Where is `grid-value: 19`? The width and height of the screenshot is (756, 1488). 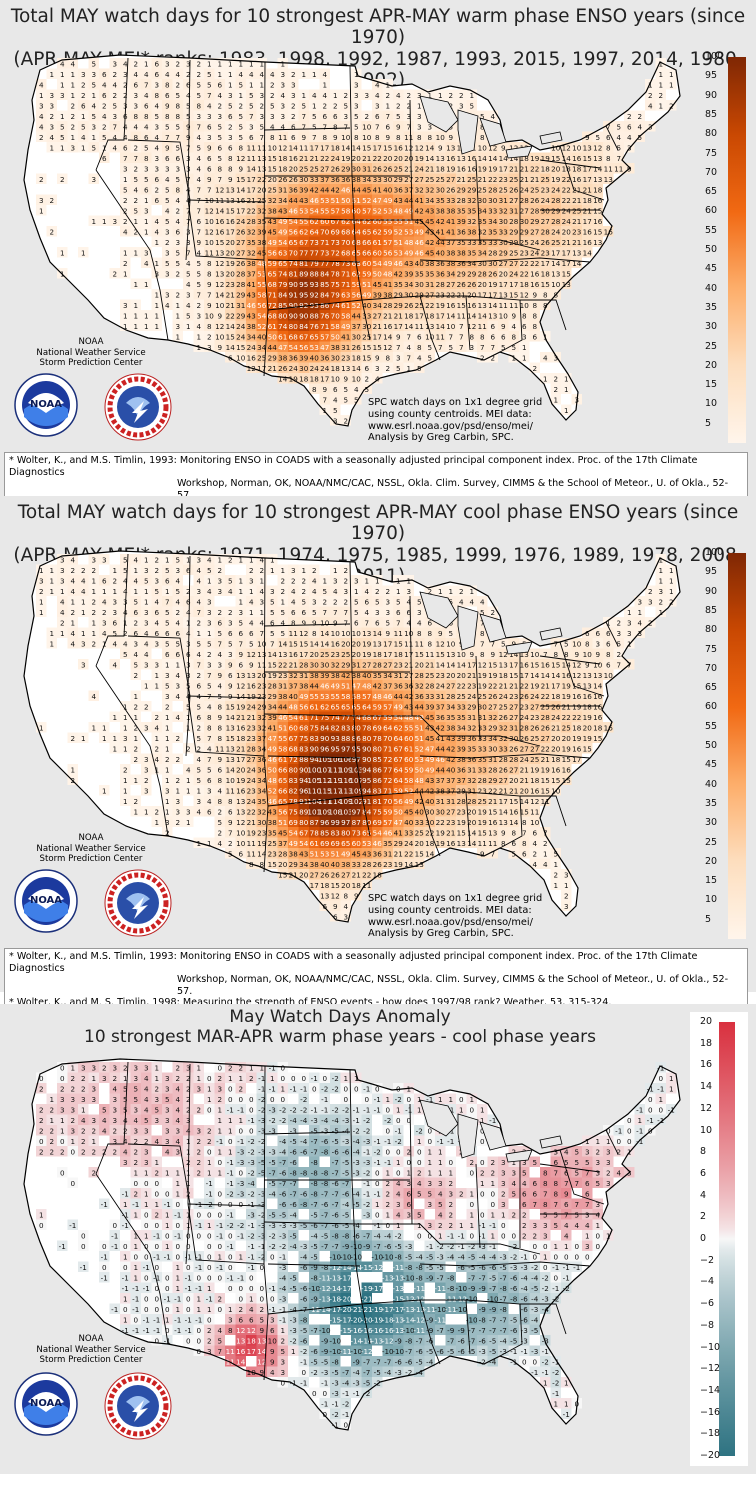 grid-value: 19 is located at coordinates (556, 179).